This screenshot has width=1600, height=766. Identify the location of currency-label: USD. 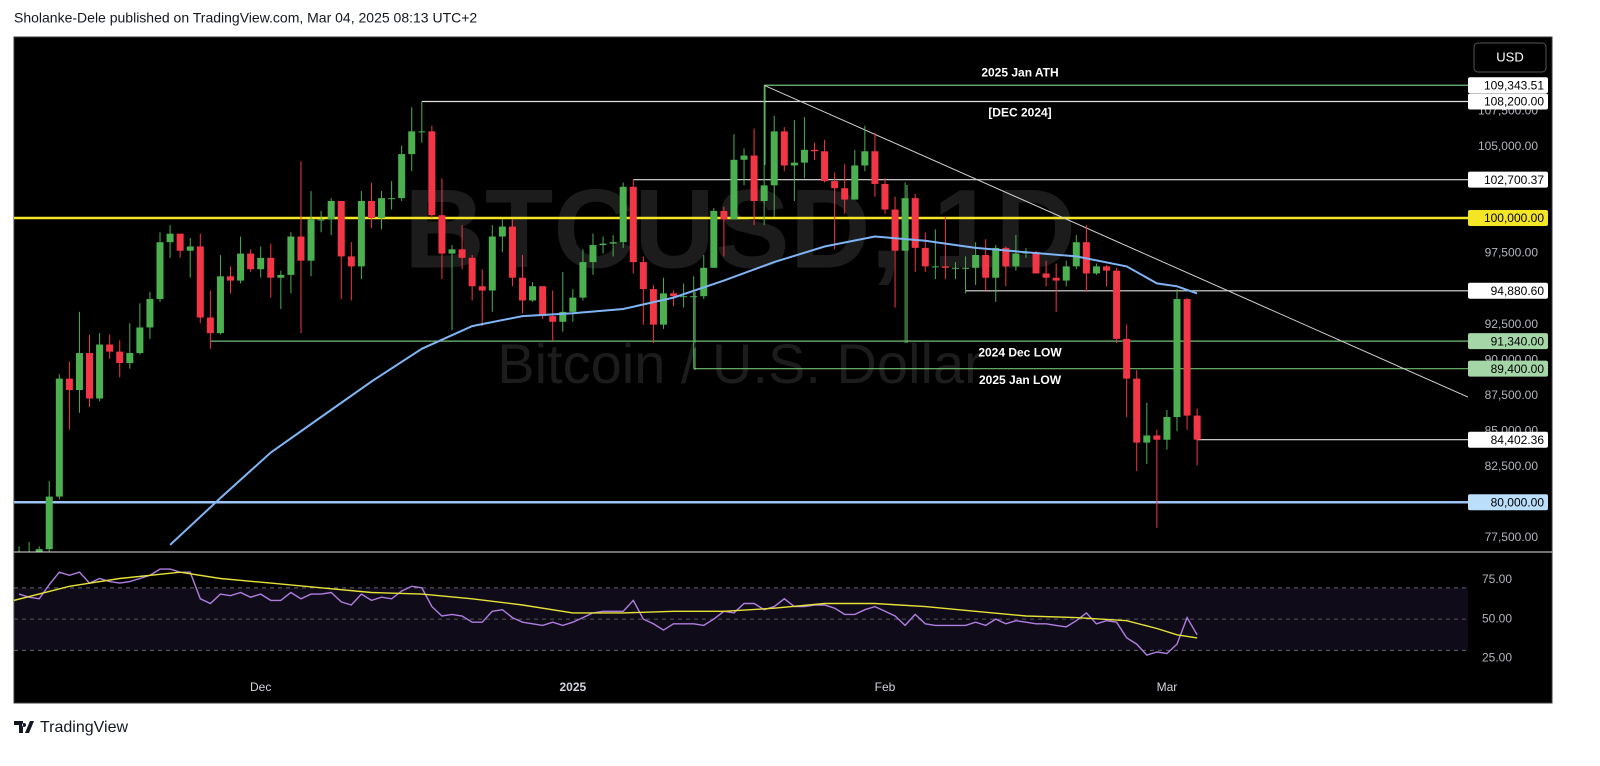
(1509, 56).